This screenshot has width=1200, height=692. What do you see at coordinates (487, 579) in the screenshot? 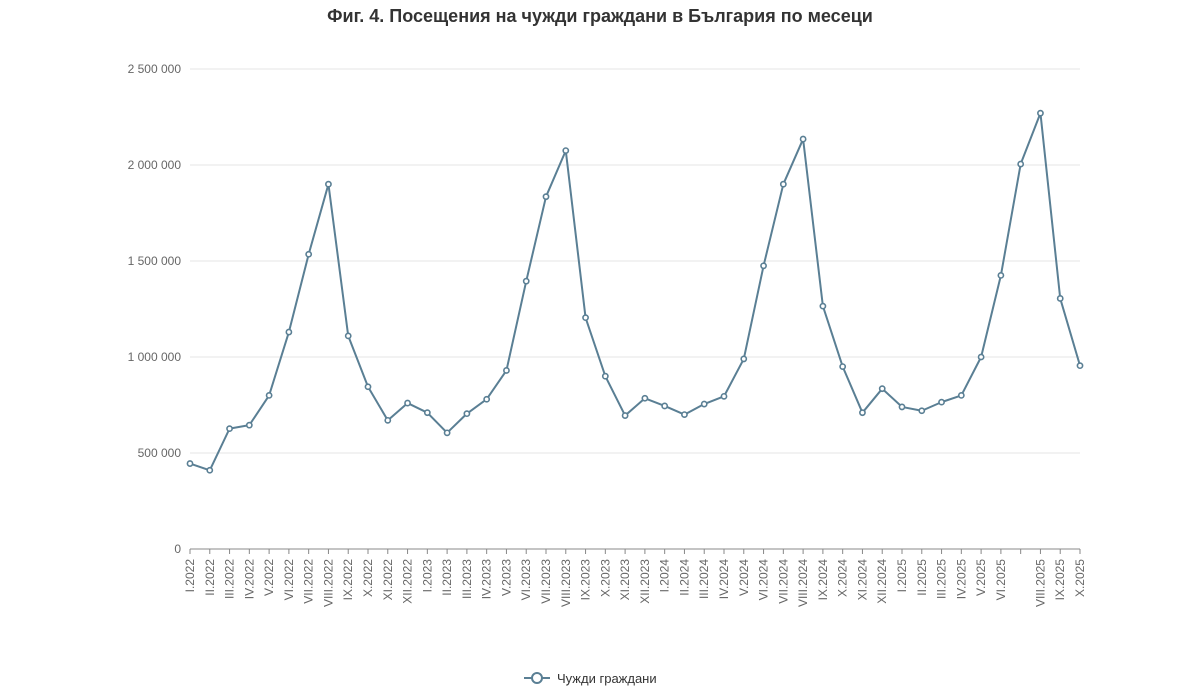
I see `x-tick-label: IV.2023` at bounding box center [487, 579].